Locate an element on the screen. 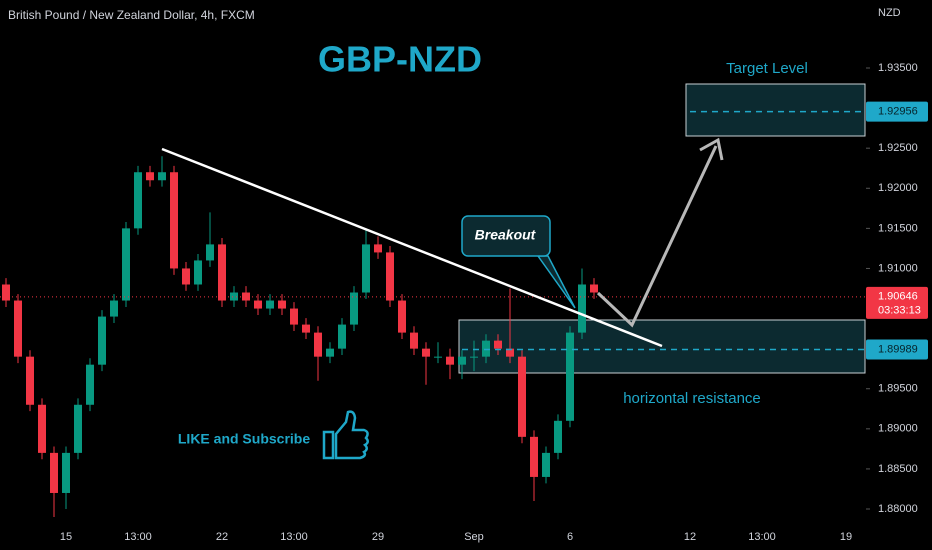  arrow-head is located at coordinates (711, 149).